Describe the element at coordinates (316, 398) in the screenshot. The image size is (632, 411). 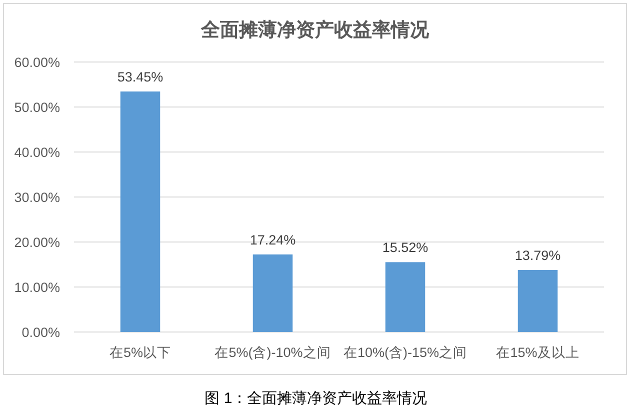
I see `caption: 图 1：全面摊薄净资产收益率情况` at that location.